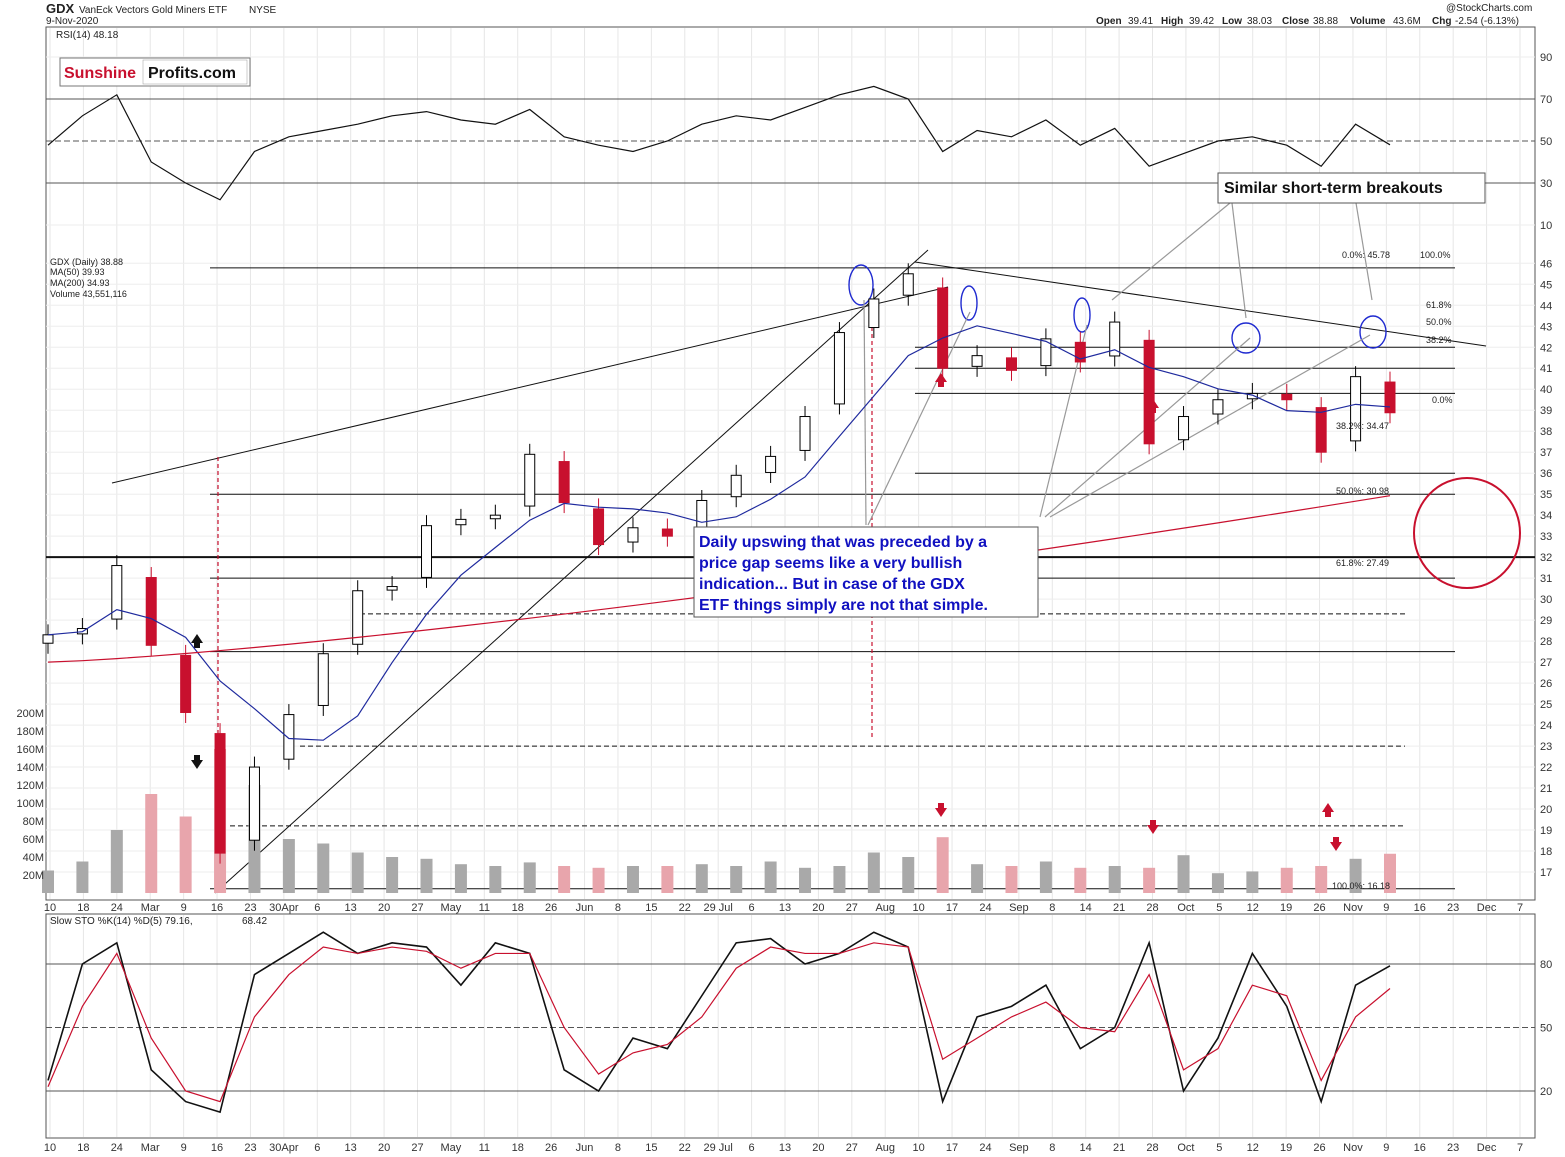 Image resolution: width=1565 pixels, height=1157 pixels. I want to click on x-tick-label: 21, so click(1119, 908).